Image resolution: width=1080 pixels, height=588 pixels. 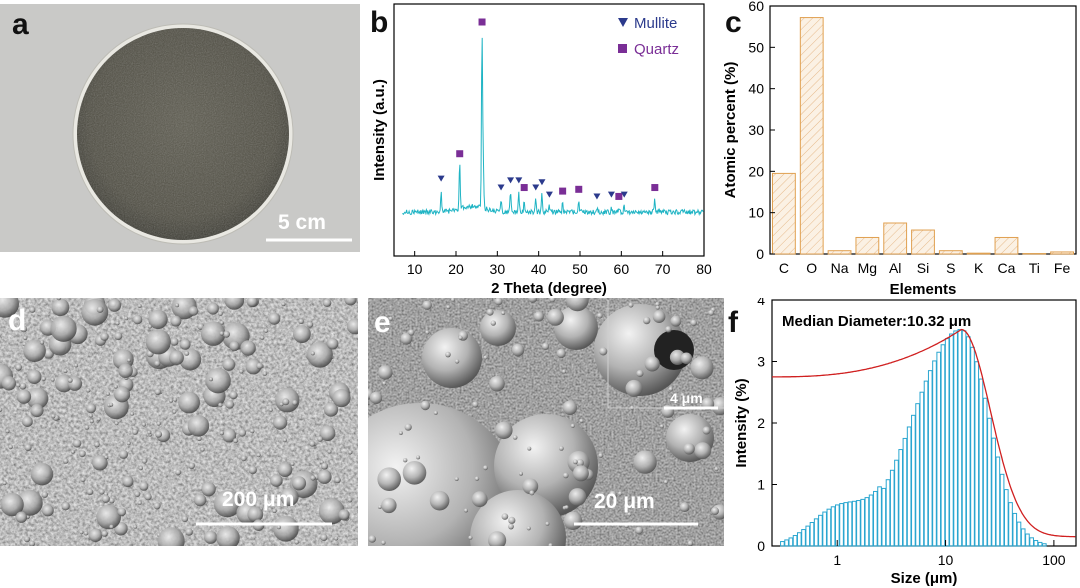 What do you see at coordinates (379, 22) in the screenshot?
I see `panel-label-b: b` at bounding box center [379, 22].